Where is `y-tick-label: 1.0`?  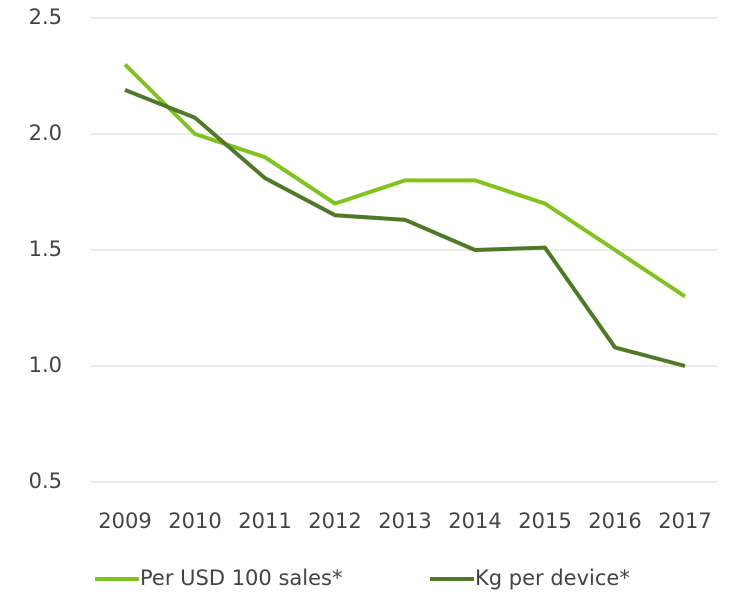
y-tick-label: 1.0 is located at coordinates (45, 365).